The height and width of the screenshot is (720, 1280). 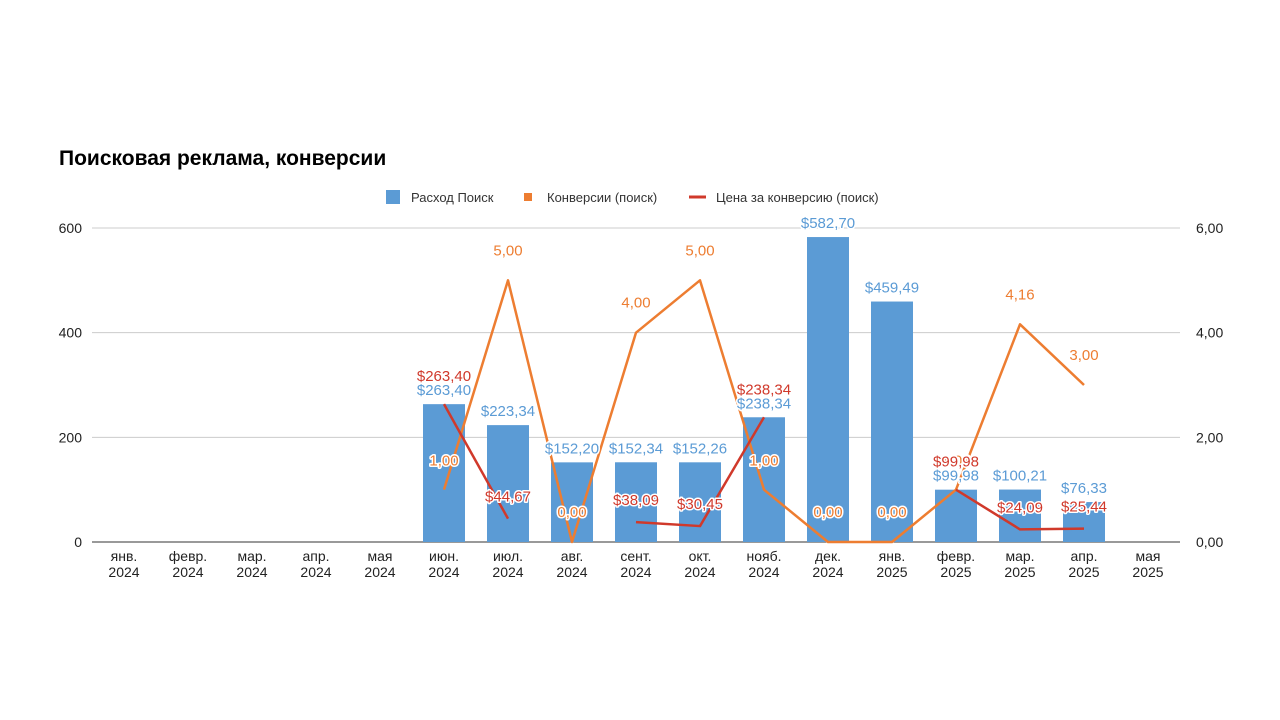 What do you see at coordinates (892, 288) in the screenshot?
I see `bar-data-label: $459,49` at bounding box center [892, 288].